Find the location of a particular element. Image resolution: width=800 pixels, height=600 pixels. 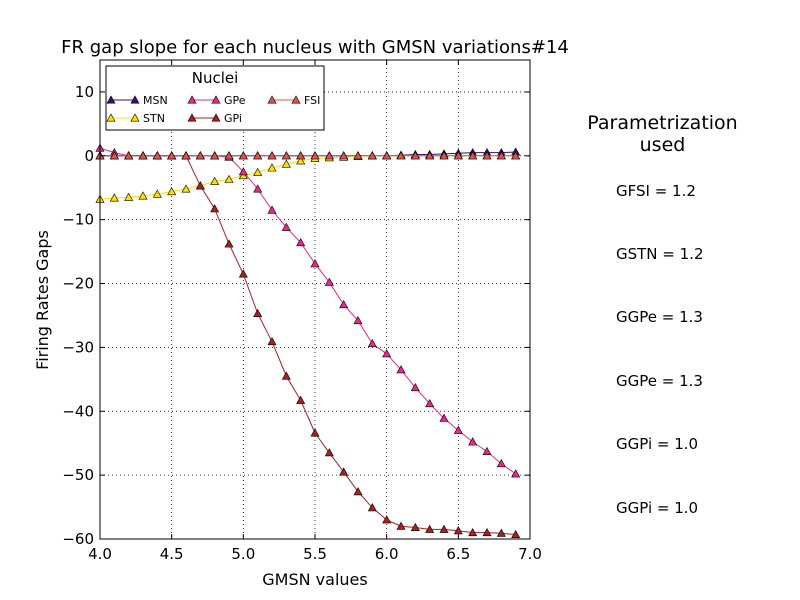

series-fsi is located at coordinates (308, 155).